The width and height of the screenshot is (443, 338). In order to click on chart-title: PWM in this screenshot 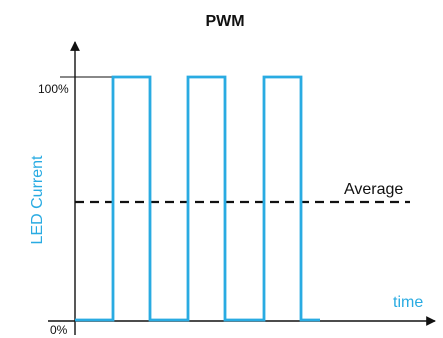, I will do `click(224, 21)`.